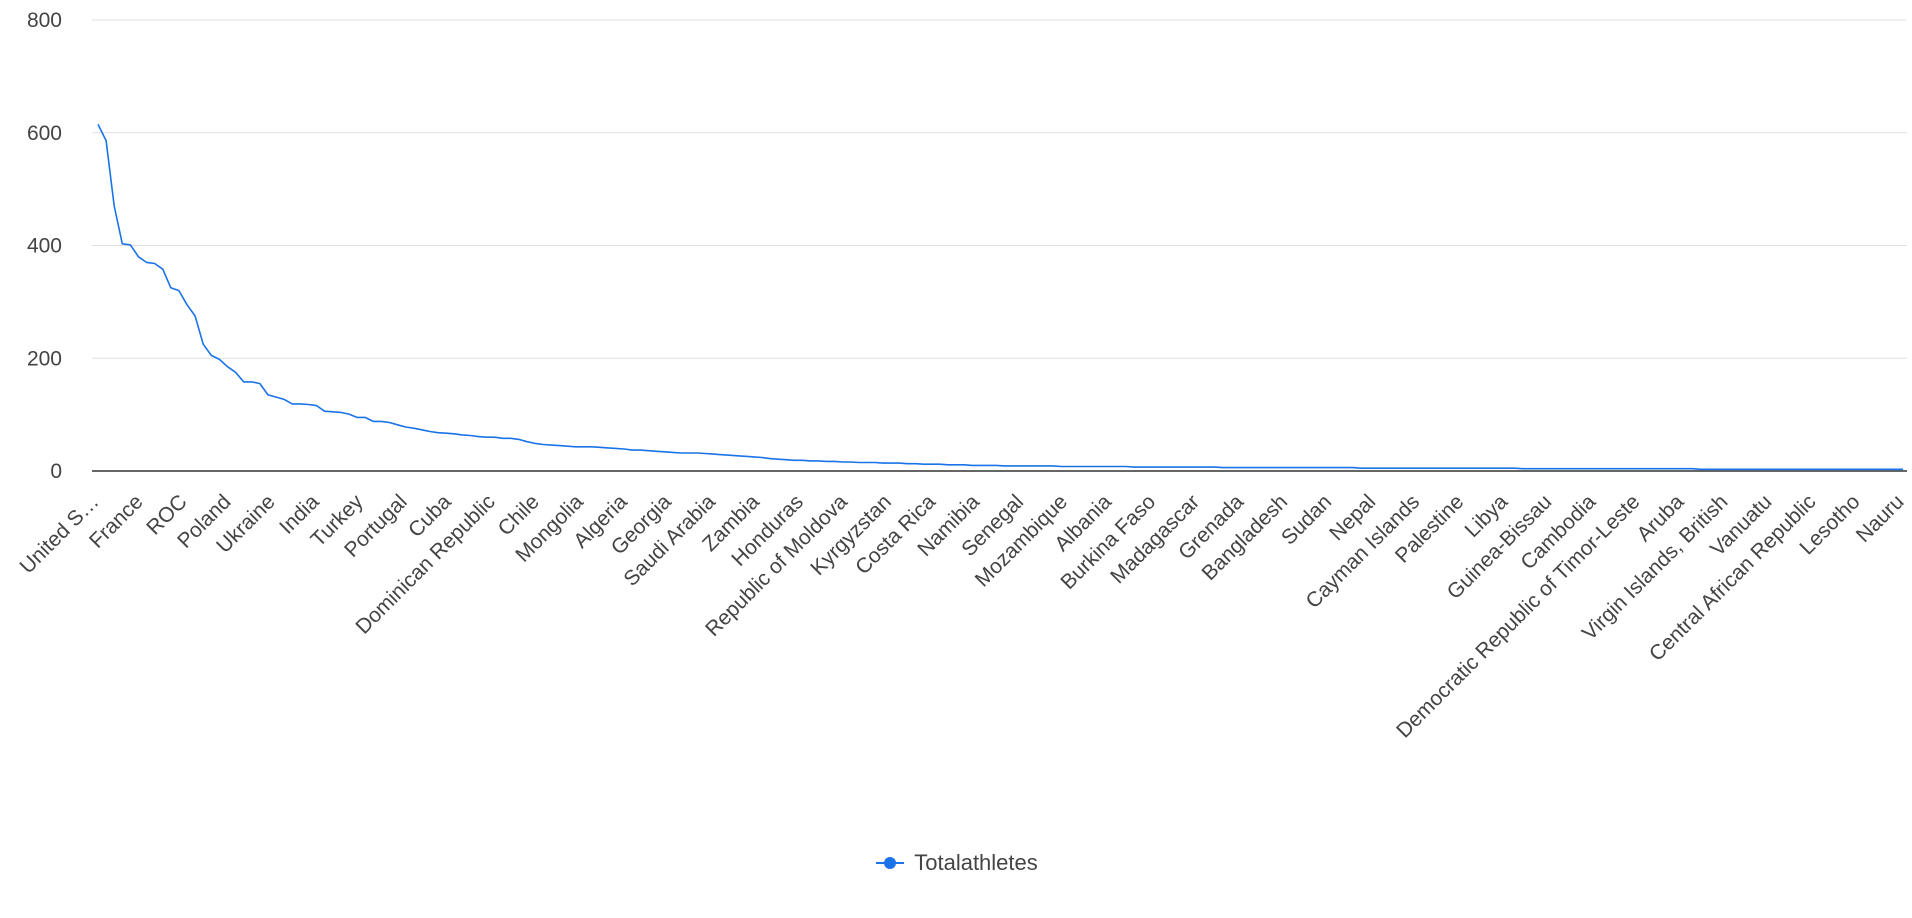 This screenshot has height=918, width=1912. I want to click on y-axis-ticks: 0 200 400 600 800, so click(44, 246).